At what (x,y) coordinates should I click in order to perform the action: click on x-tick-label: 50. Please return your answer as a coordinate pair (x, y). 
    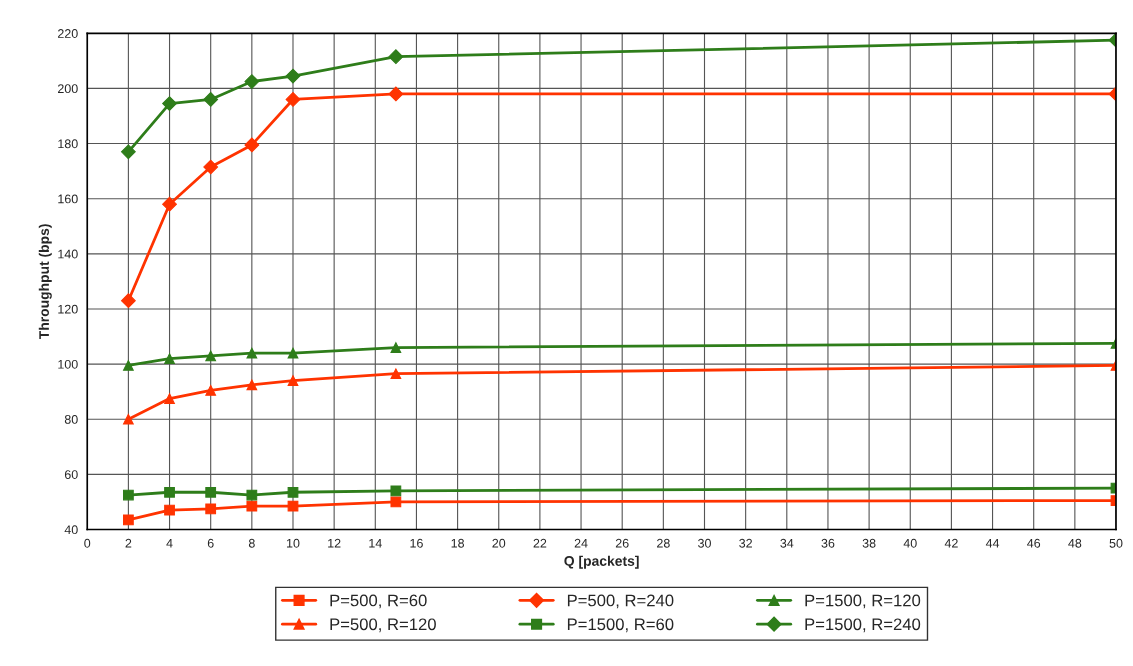
    Looking at the image, I should click on (1116, 543).